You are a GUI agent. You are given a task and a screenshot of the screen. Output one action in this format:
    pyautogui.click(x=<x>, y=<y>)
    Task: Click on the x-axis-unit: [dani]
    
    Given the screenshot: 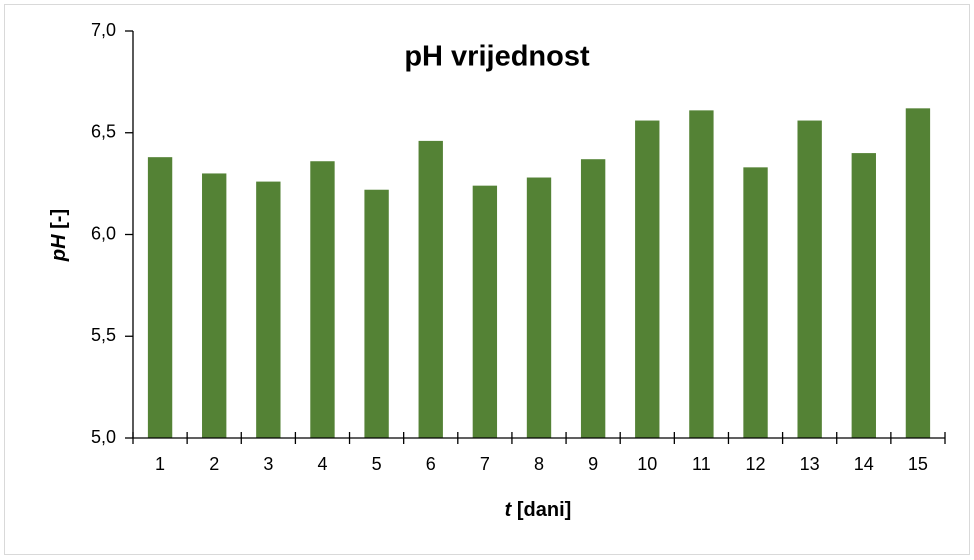 What is the action you would take?
    pyautogui.click(x=544, y=510)
    